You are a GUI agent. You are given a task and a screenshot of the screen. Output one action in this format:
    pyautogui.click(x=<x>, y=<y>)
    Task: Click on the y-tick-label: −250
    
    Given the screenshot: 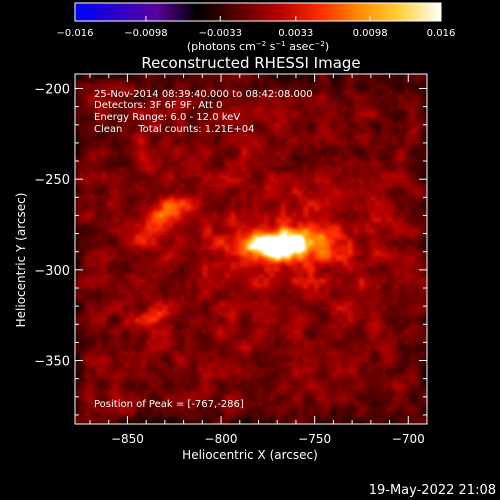 What is the action you would take?
    pyautogui.click(x=52, y=180)
    